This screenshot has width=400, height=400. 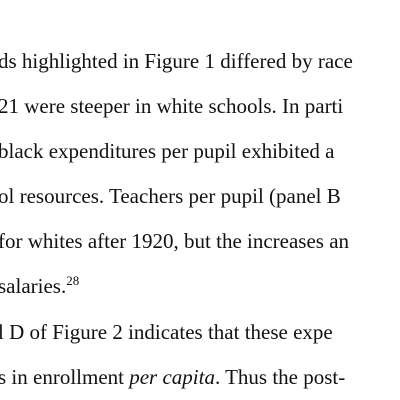 I want to click on footnote-marker: 28, so click(x=73, y=280).